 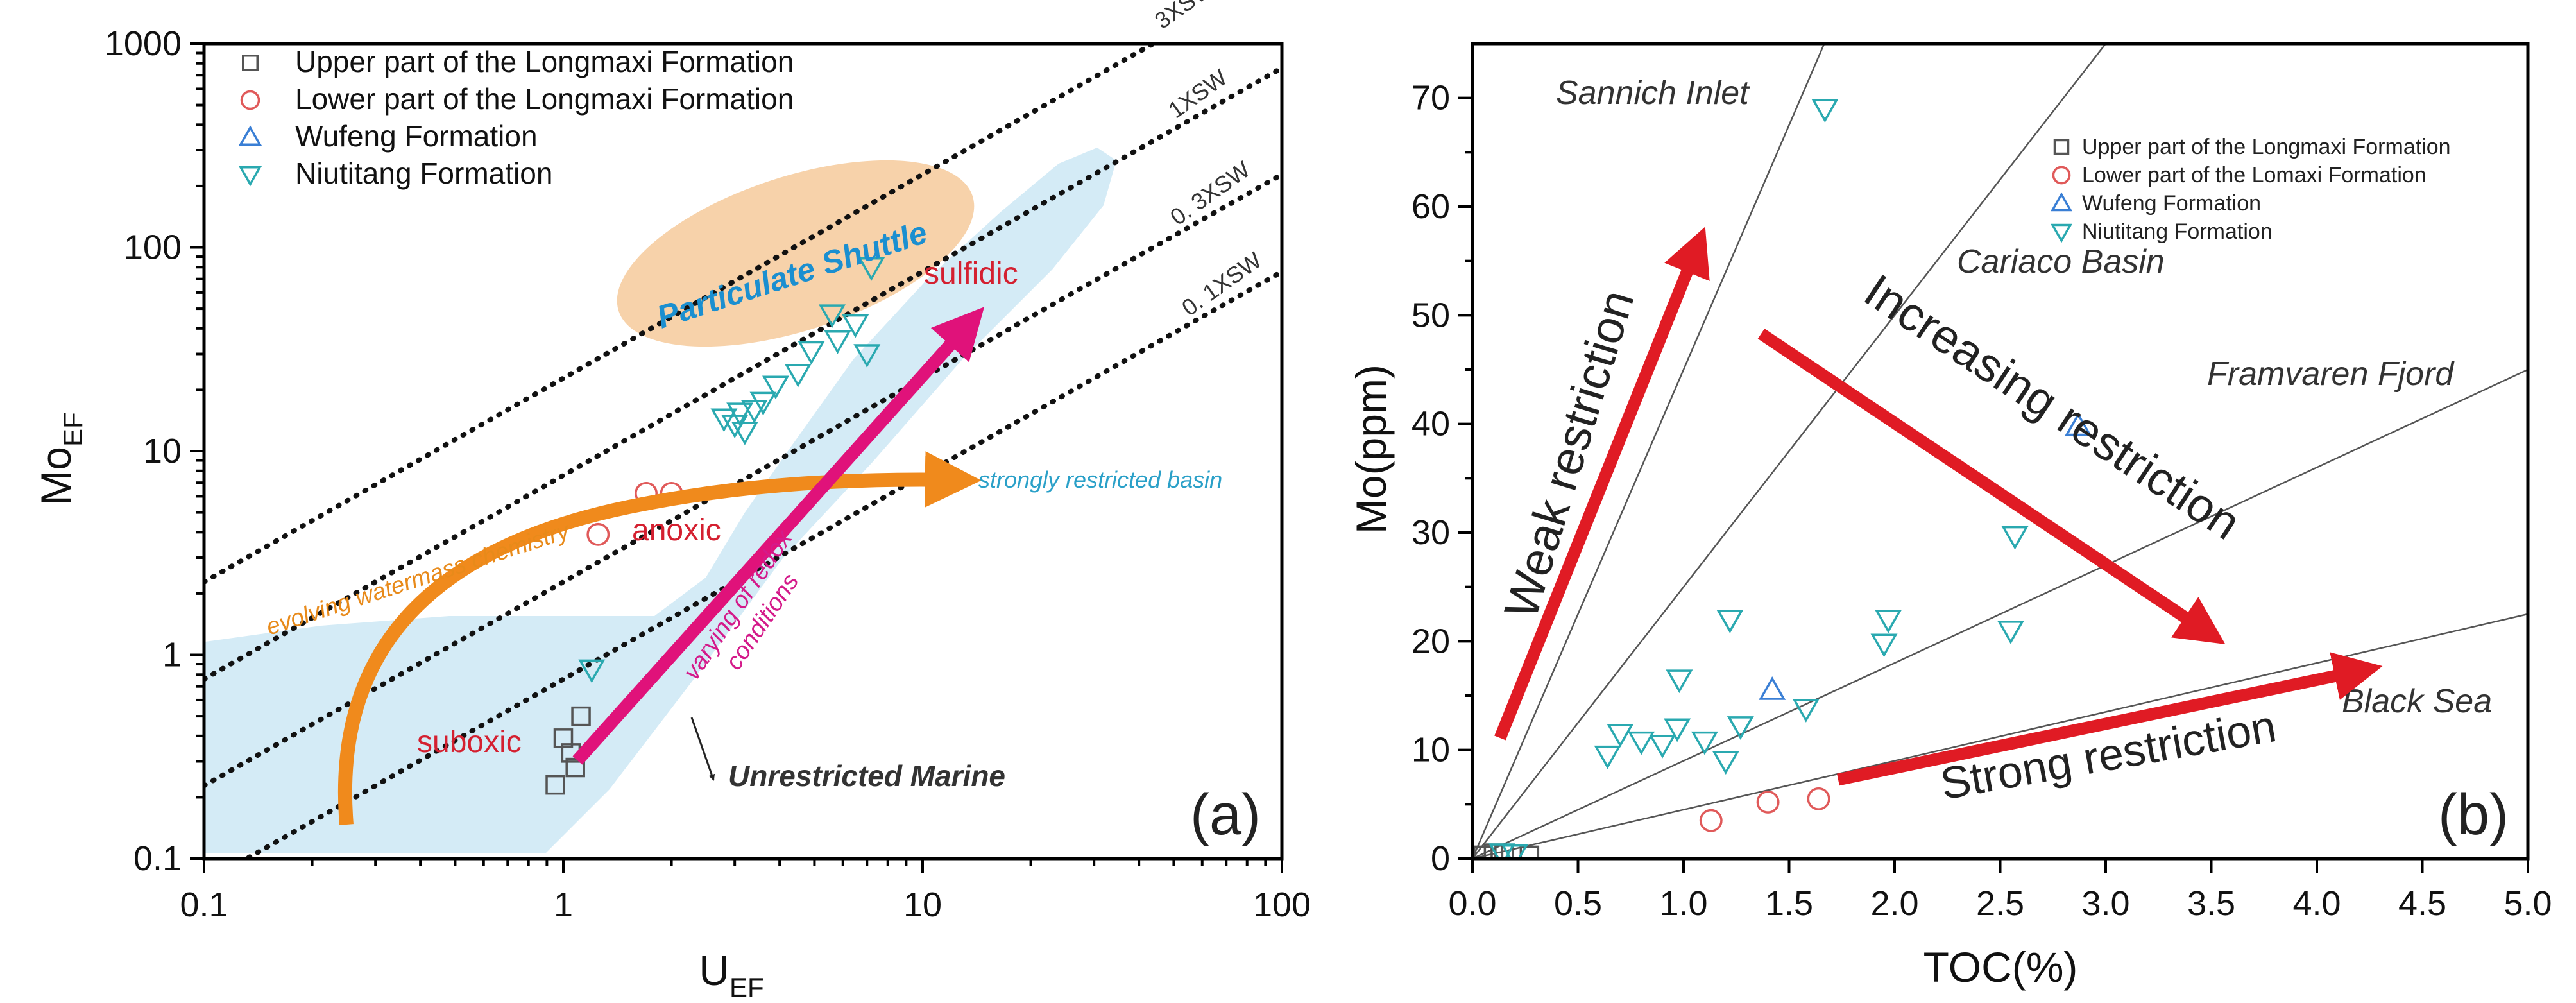 What do you see at coordinates (2331, 374) in the screenshot?
I see `framvaren-fjord-label: Framvaren Fjord` at bounding box center [2331, 374].